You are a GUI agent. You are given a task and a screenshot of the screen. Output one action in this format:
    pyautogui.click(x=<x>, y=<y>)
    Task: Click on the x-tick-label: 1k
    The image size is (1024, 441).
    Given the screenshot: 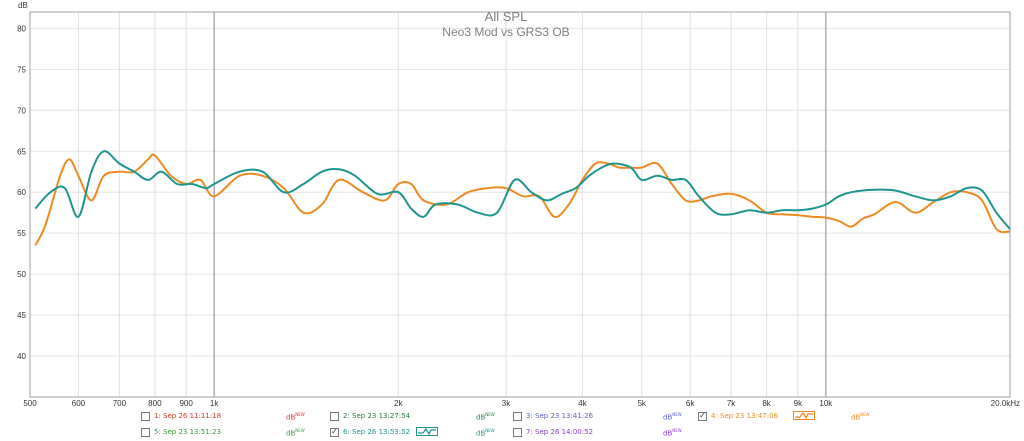 What is the action you would take?
    pyautogui.click(x=214, y=403)
    